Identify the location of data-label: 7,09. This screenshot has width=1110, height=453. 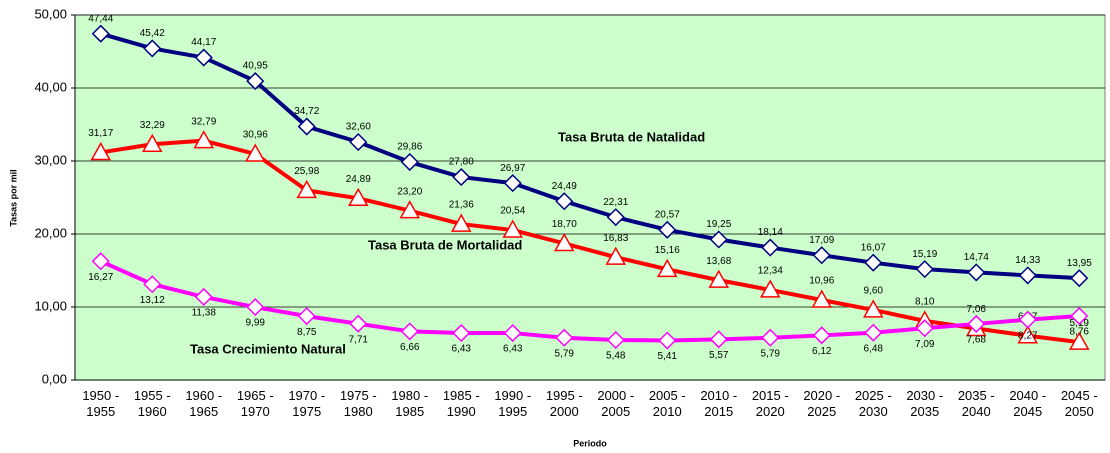
(925, 344).